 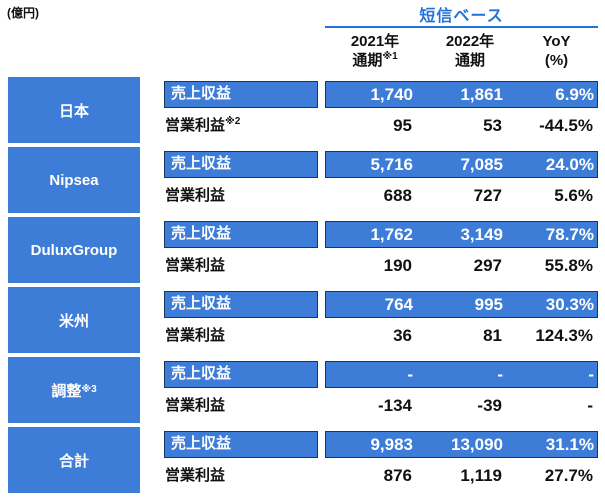 I want to click on revenue-yoy-value: -, so click(x=591, y=374).